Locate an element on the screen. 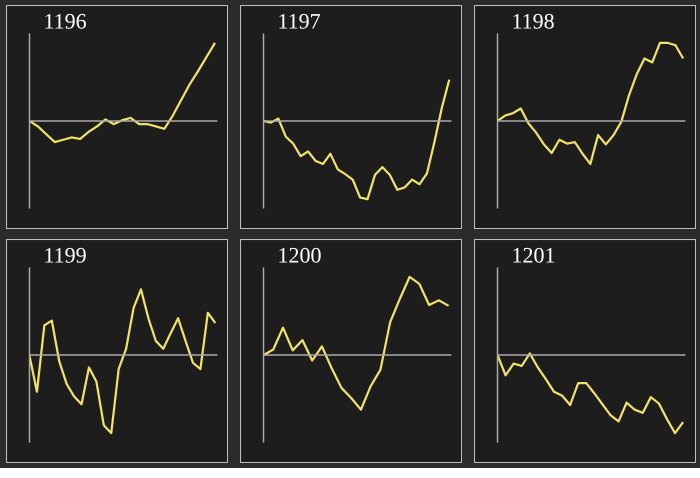  chart-title: 1200 is located at coordinates (300, 255).